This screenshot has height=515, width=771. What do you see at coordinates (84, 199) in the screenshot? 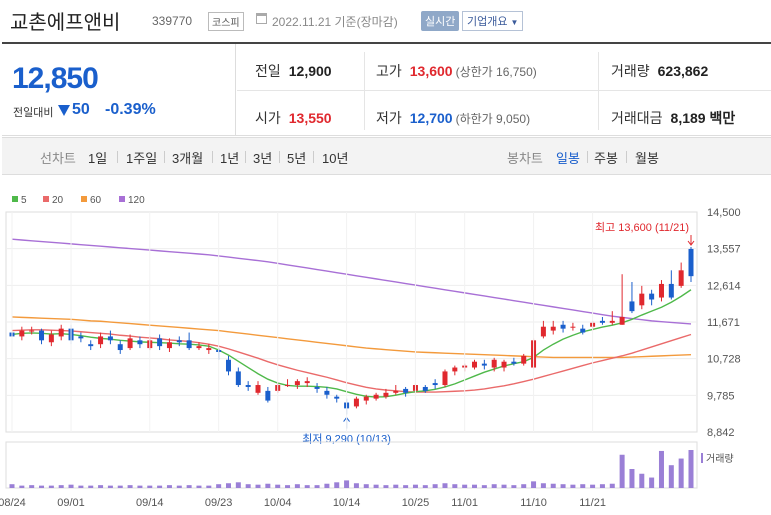
I see `legend-swatch` at bounding box center [84, 199].